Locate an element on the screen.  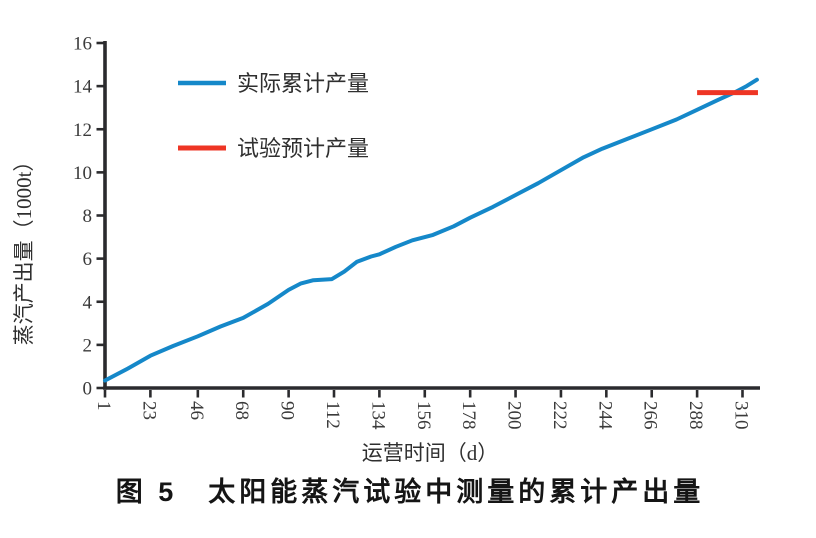
legend-actual-label: 实际累计产量 is located at coordinates (303, 83).